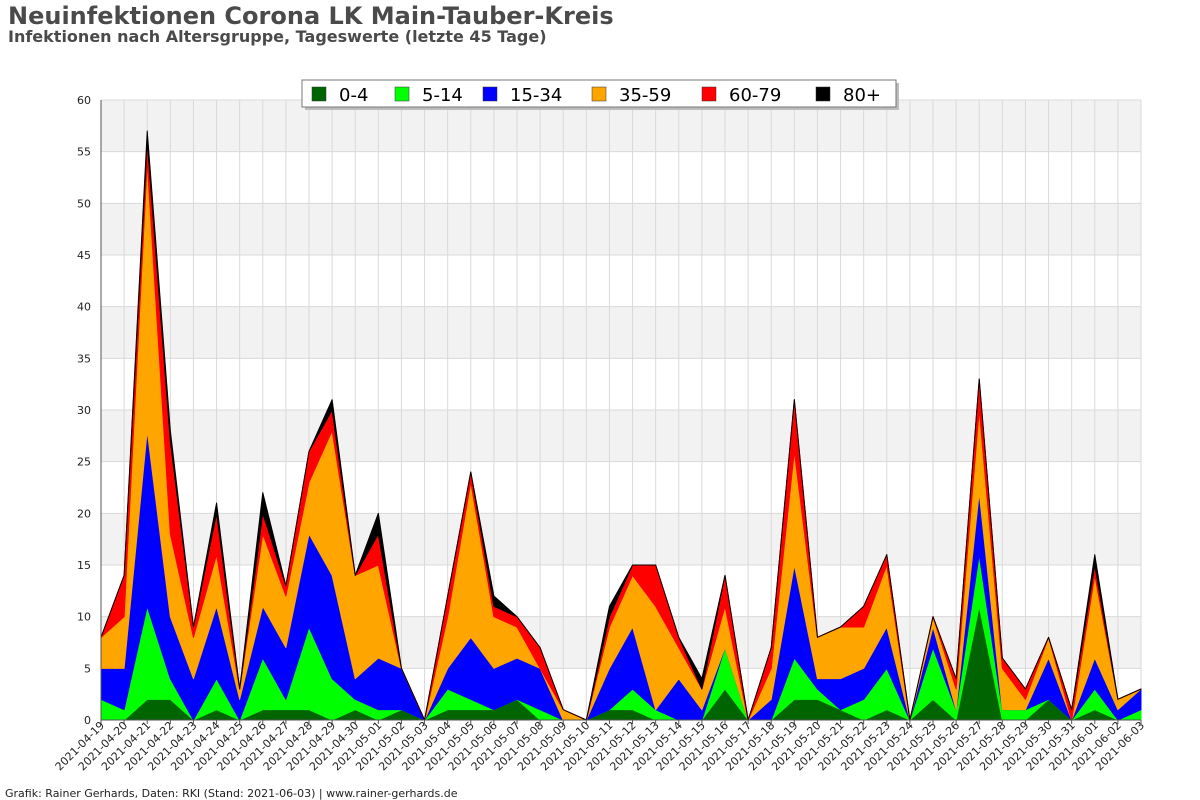 This screenshot has width=1200, height=800. What do you see at coordinates (84, 617) in the screenshot?
I see `y-tick-label: 10` at bounding box center [84, 617].